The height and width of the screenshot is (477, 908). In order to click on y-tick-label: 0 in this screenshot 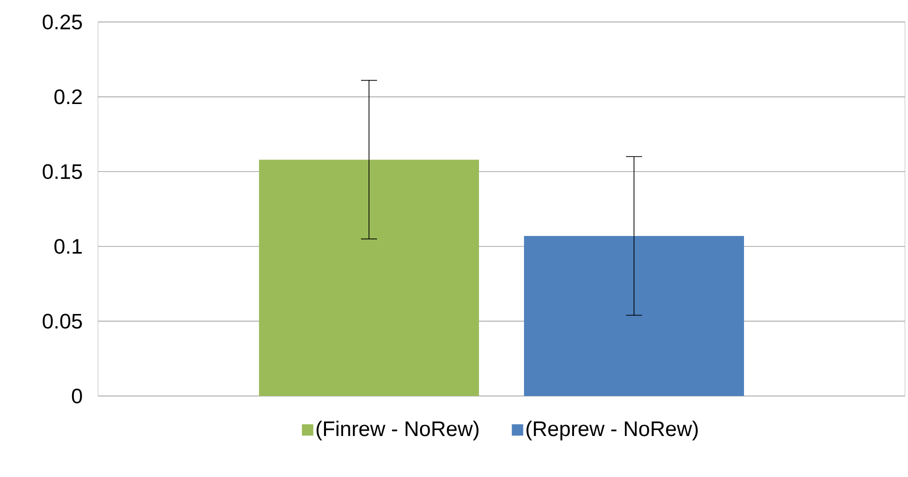, I will do `click(77, 396)`.